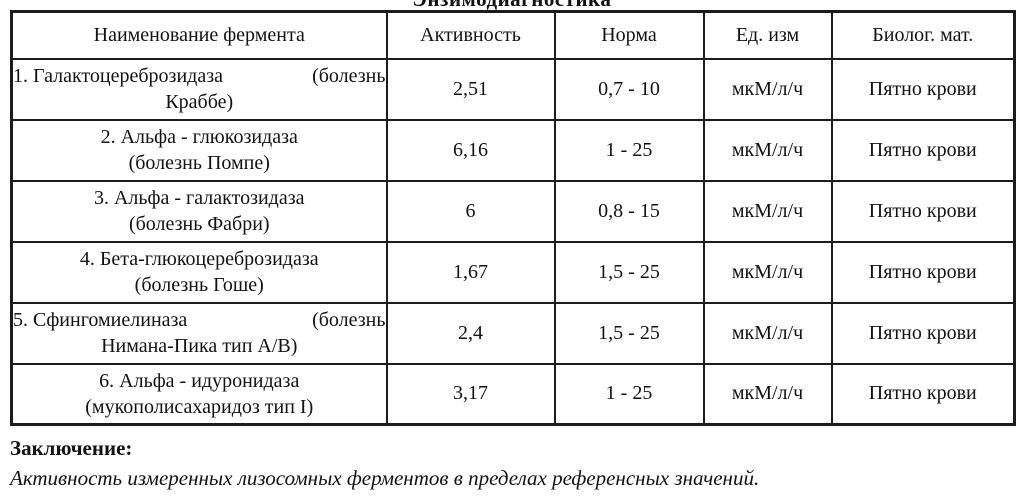 This screenshot has width=1024, height=500. Describe the element at coordinates (71, 448) in the screenshot. I see `conclusion-label: Заключение:` at that location.